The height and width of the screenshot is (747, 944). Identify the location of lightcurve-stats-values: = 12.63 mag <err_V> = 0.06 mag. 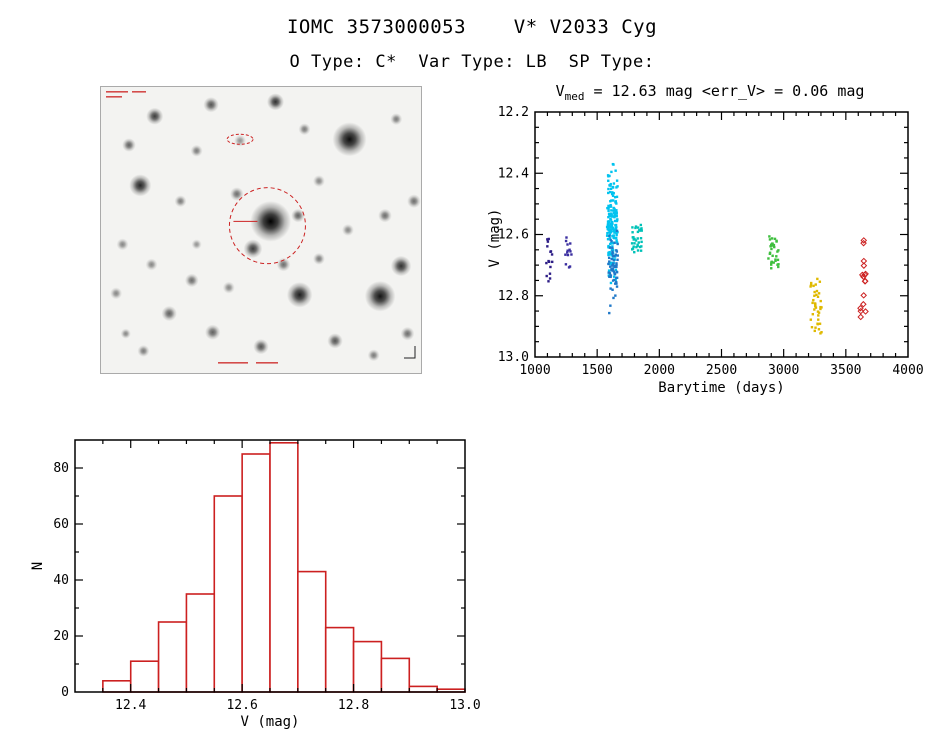
(724, 91).